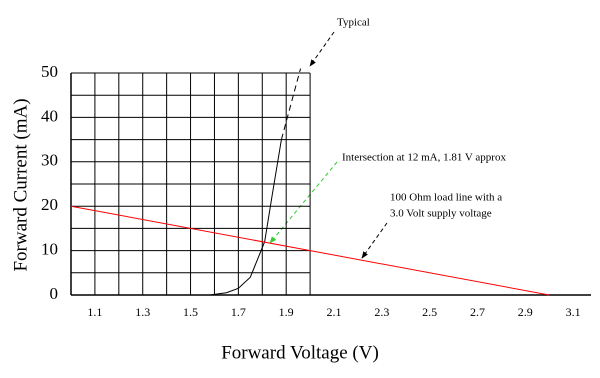  Describe the element at coordinates (381, 312) in the screenshot. I see `x-tick-label: 2.3` at that location.